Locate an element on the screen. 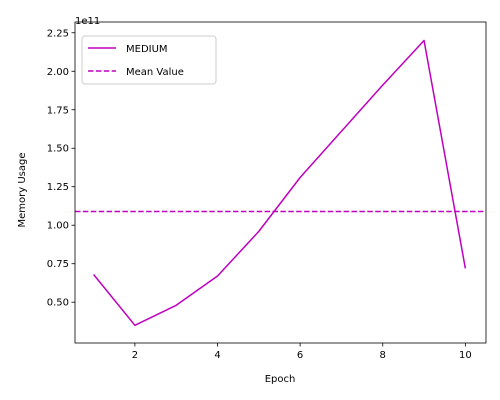 This screenshot has width=500, height=400. y-axis-offset-label: 1e11 is located at coordinates (87, 21).